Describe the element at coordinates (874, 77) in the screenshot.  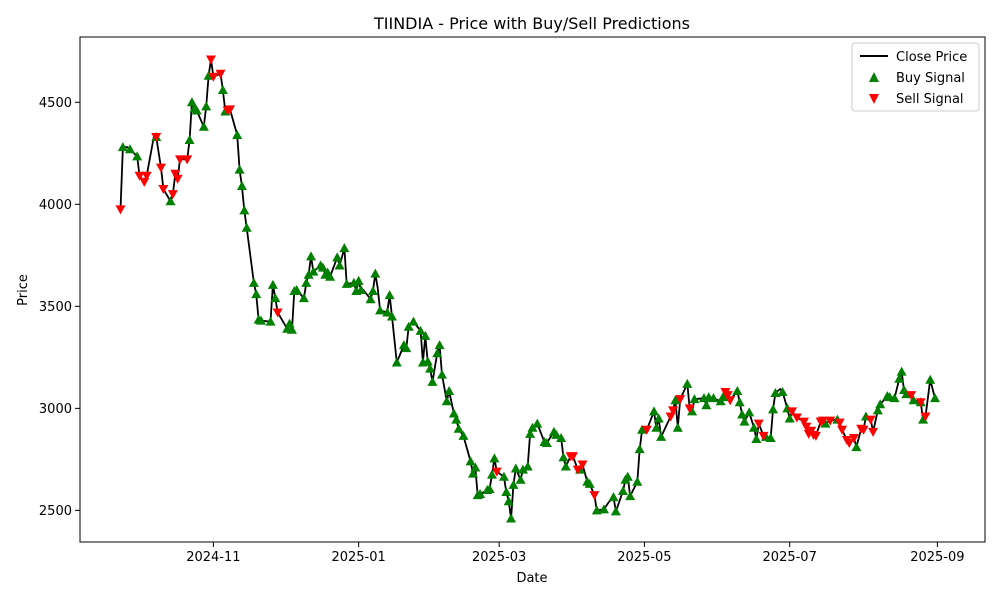
I see `legend-buy-swatch` at that location.